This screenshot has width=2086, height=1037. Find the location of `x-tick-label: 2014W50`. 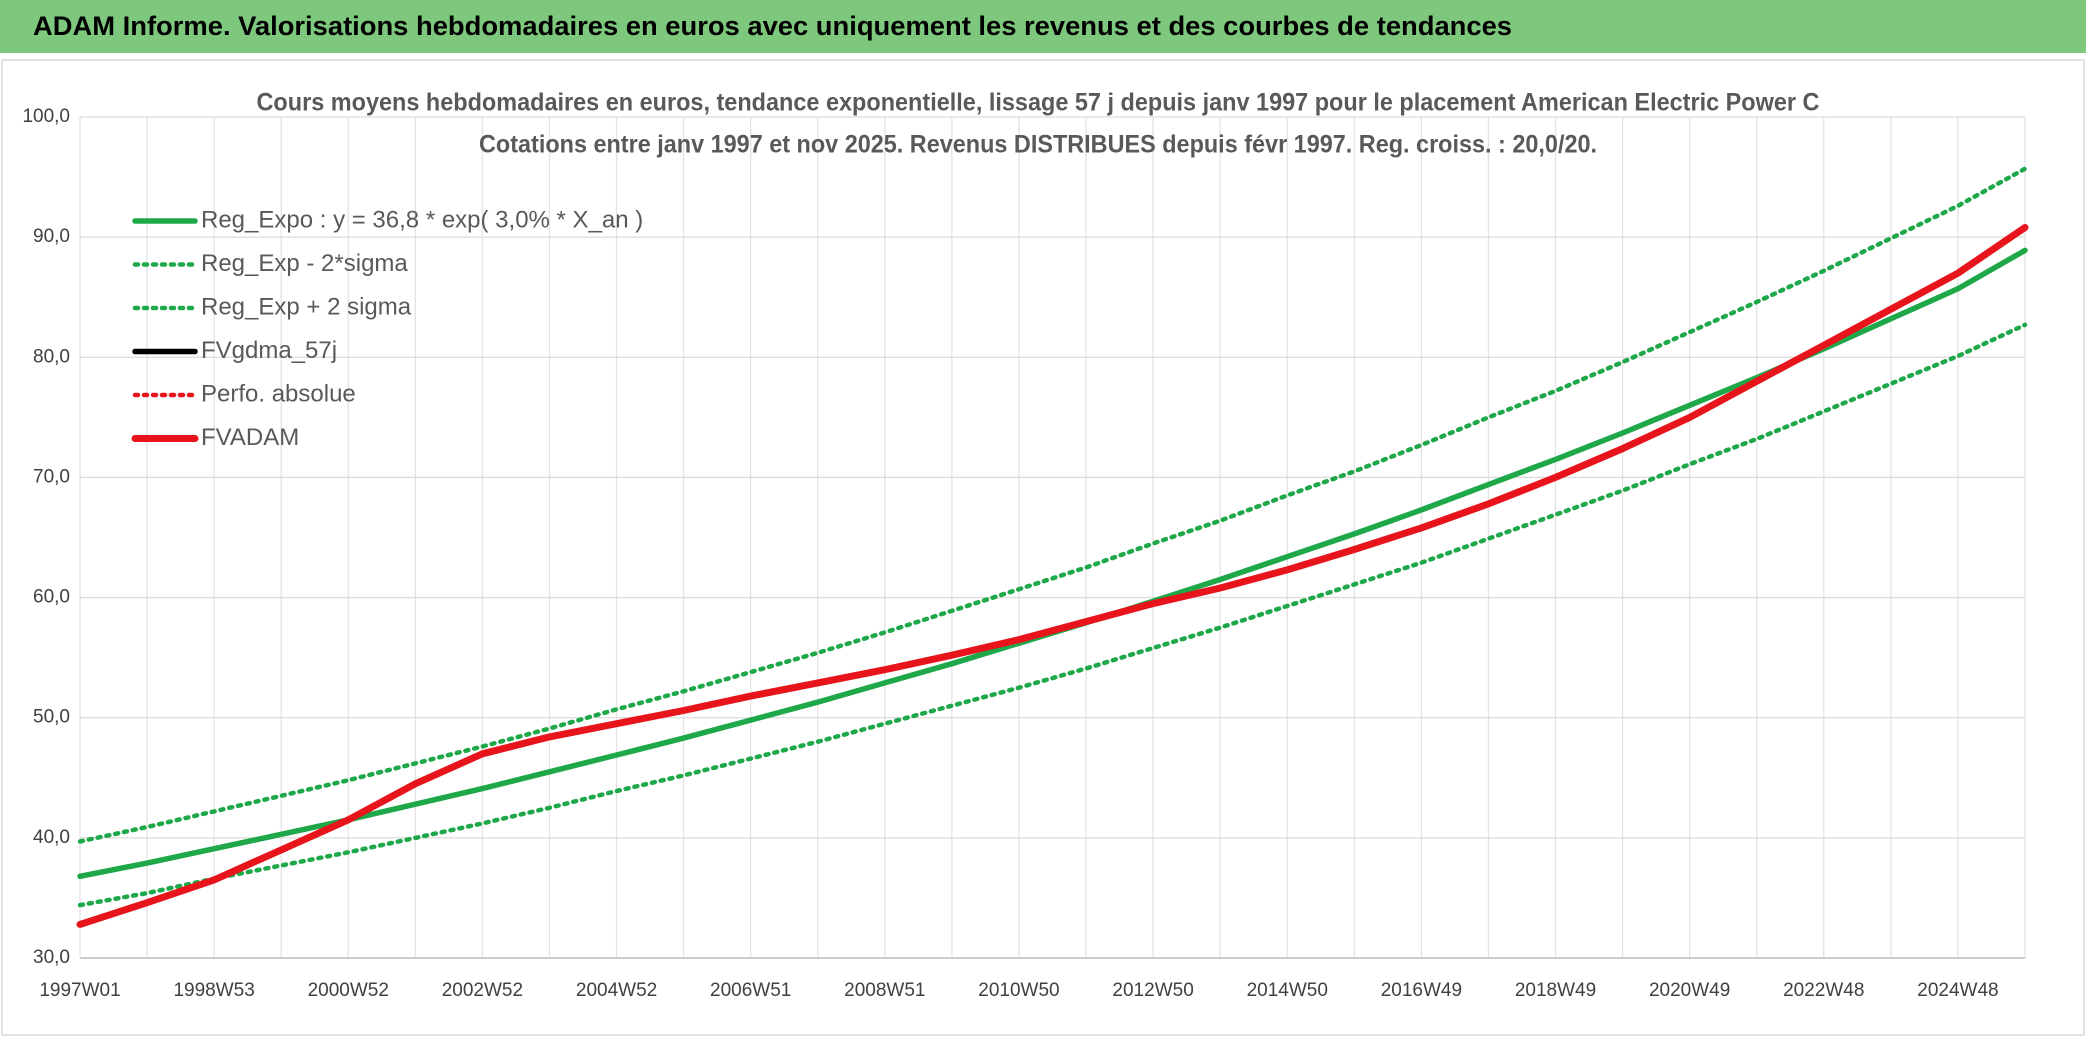

x-tick-label: 2014W50 is located at coordinates (1287, 990).